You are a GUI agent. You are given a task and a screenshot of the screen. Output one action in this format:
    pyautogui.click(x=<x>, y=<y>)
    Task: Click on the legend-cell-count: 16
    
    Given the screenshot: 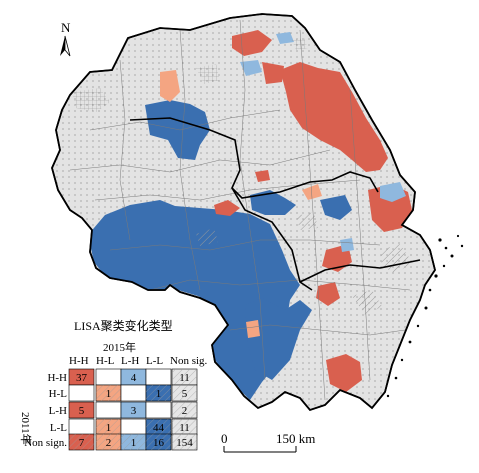 What is the action you would take?
    pyautogui.click(x=159, y=443)
    